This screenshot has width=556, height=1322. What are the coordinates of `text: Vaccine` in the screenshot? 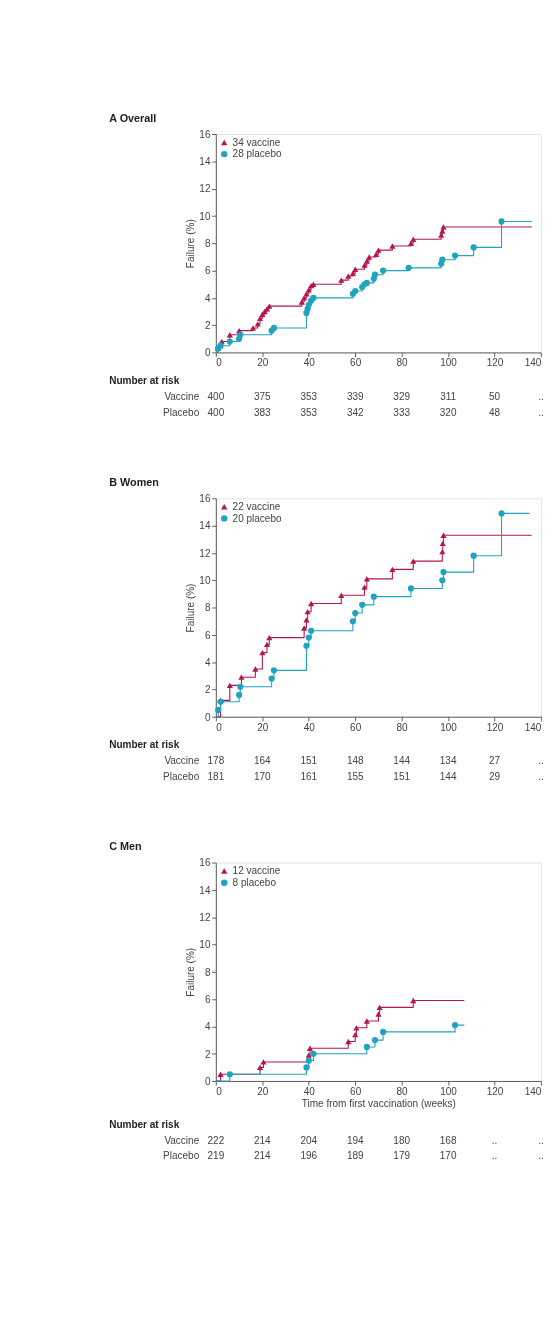 It's located at (182, 397).